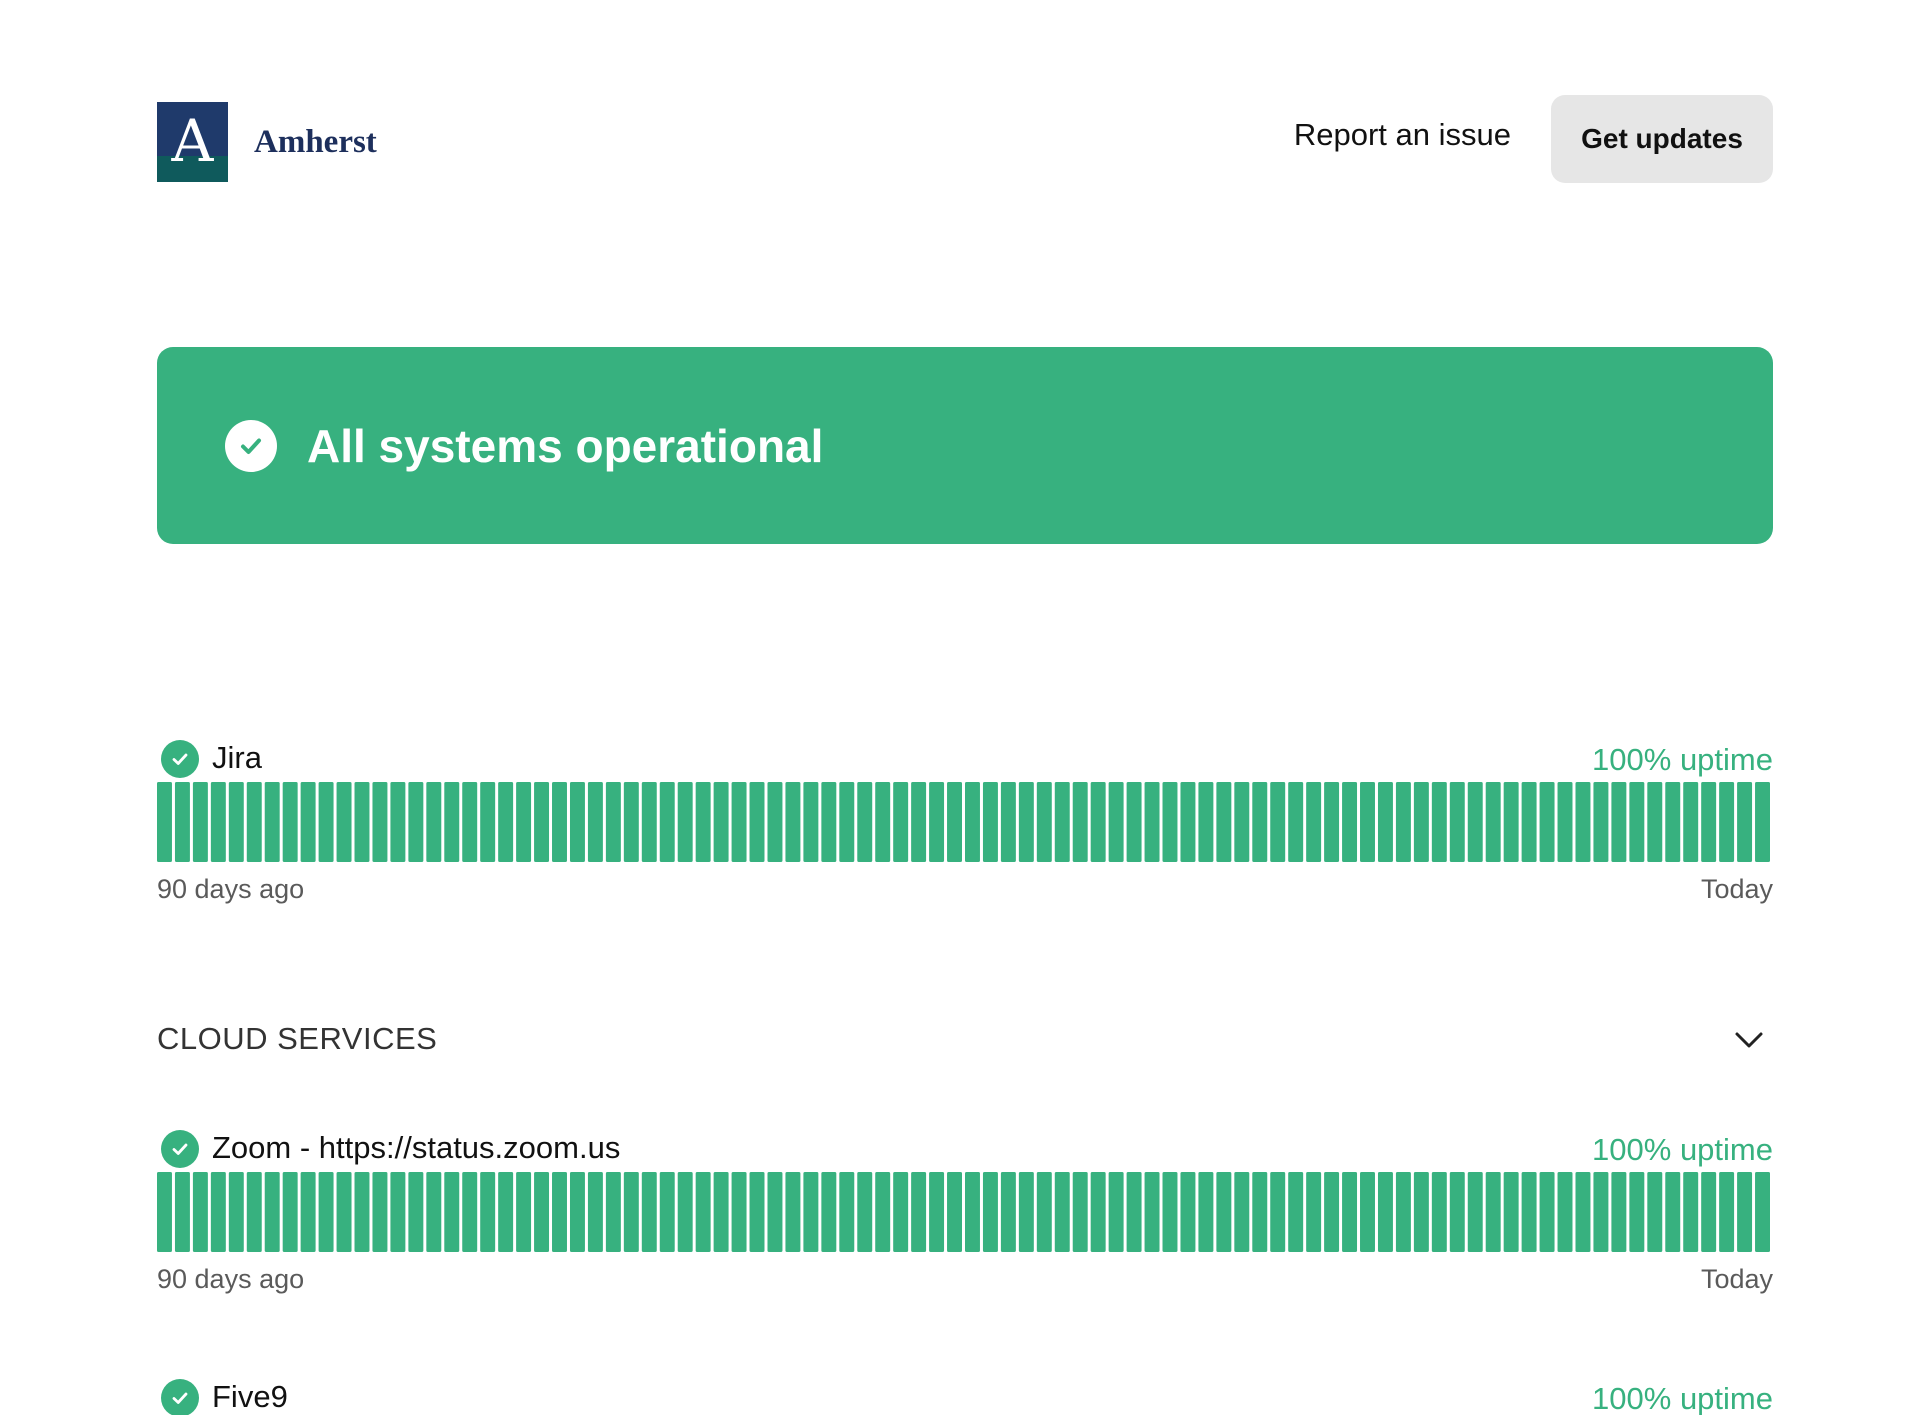 The height and width of the screenshot is (1415, 1920). Describe the element at coordinates (965, 1040) in the screenshot. I see `group-cloud-services: CLOUD SERVICES` at that location.